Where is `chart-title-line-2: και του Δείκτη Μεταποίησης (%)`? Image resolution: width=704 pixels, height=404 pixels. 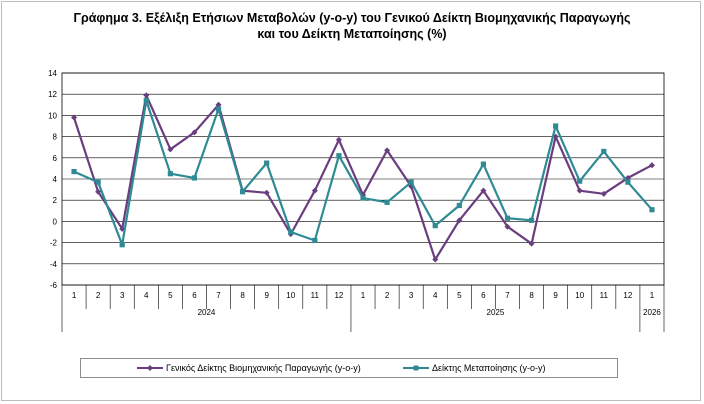 chart-title-line-2: και του Δείκτη Μεταποίησης (%) is located at coordinates (352, 34).